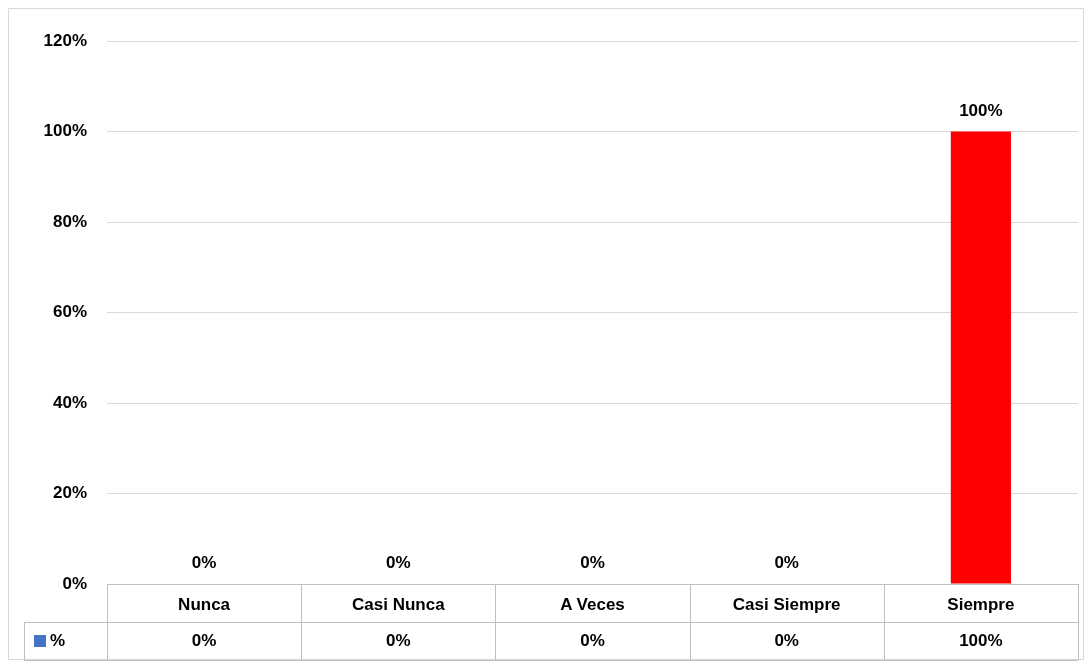  I want to click on x-tick-label: Casi Siempre, so click(786, 604).